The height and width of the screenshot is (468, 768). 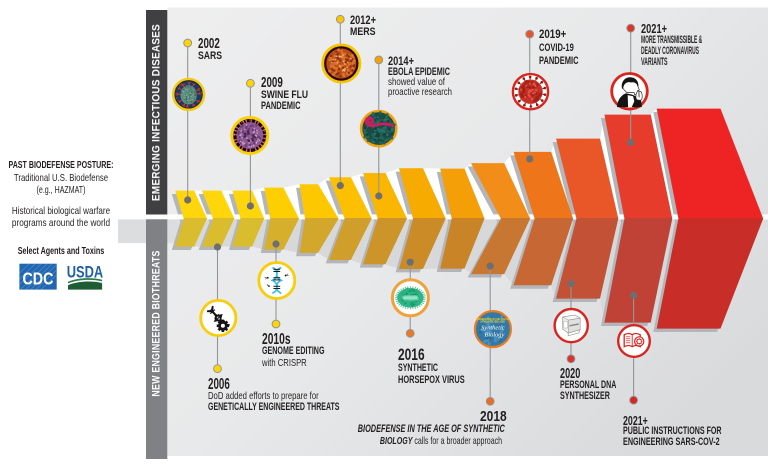 What do you see at coordinates (493, 328) in the screenshot?
I see `svg-text: Synthetic` at bounding box center [493, 328].